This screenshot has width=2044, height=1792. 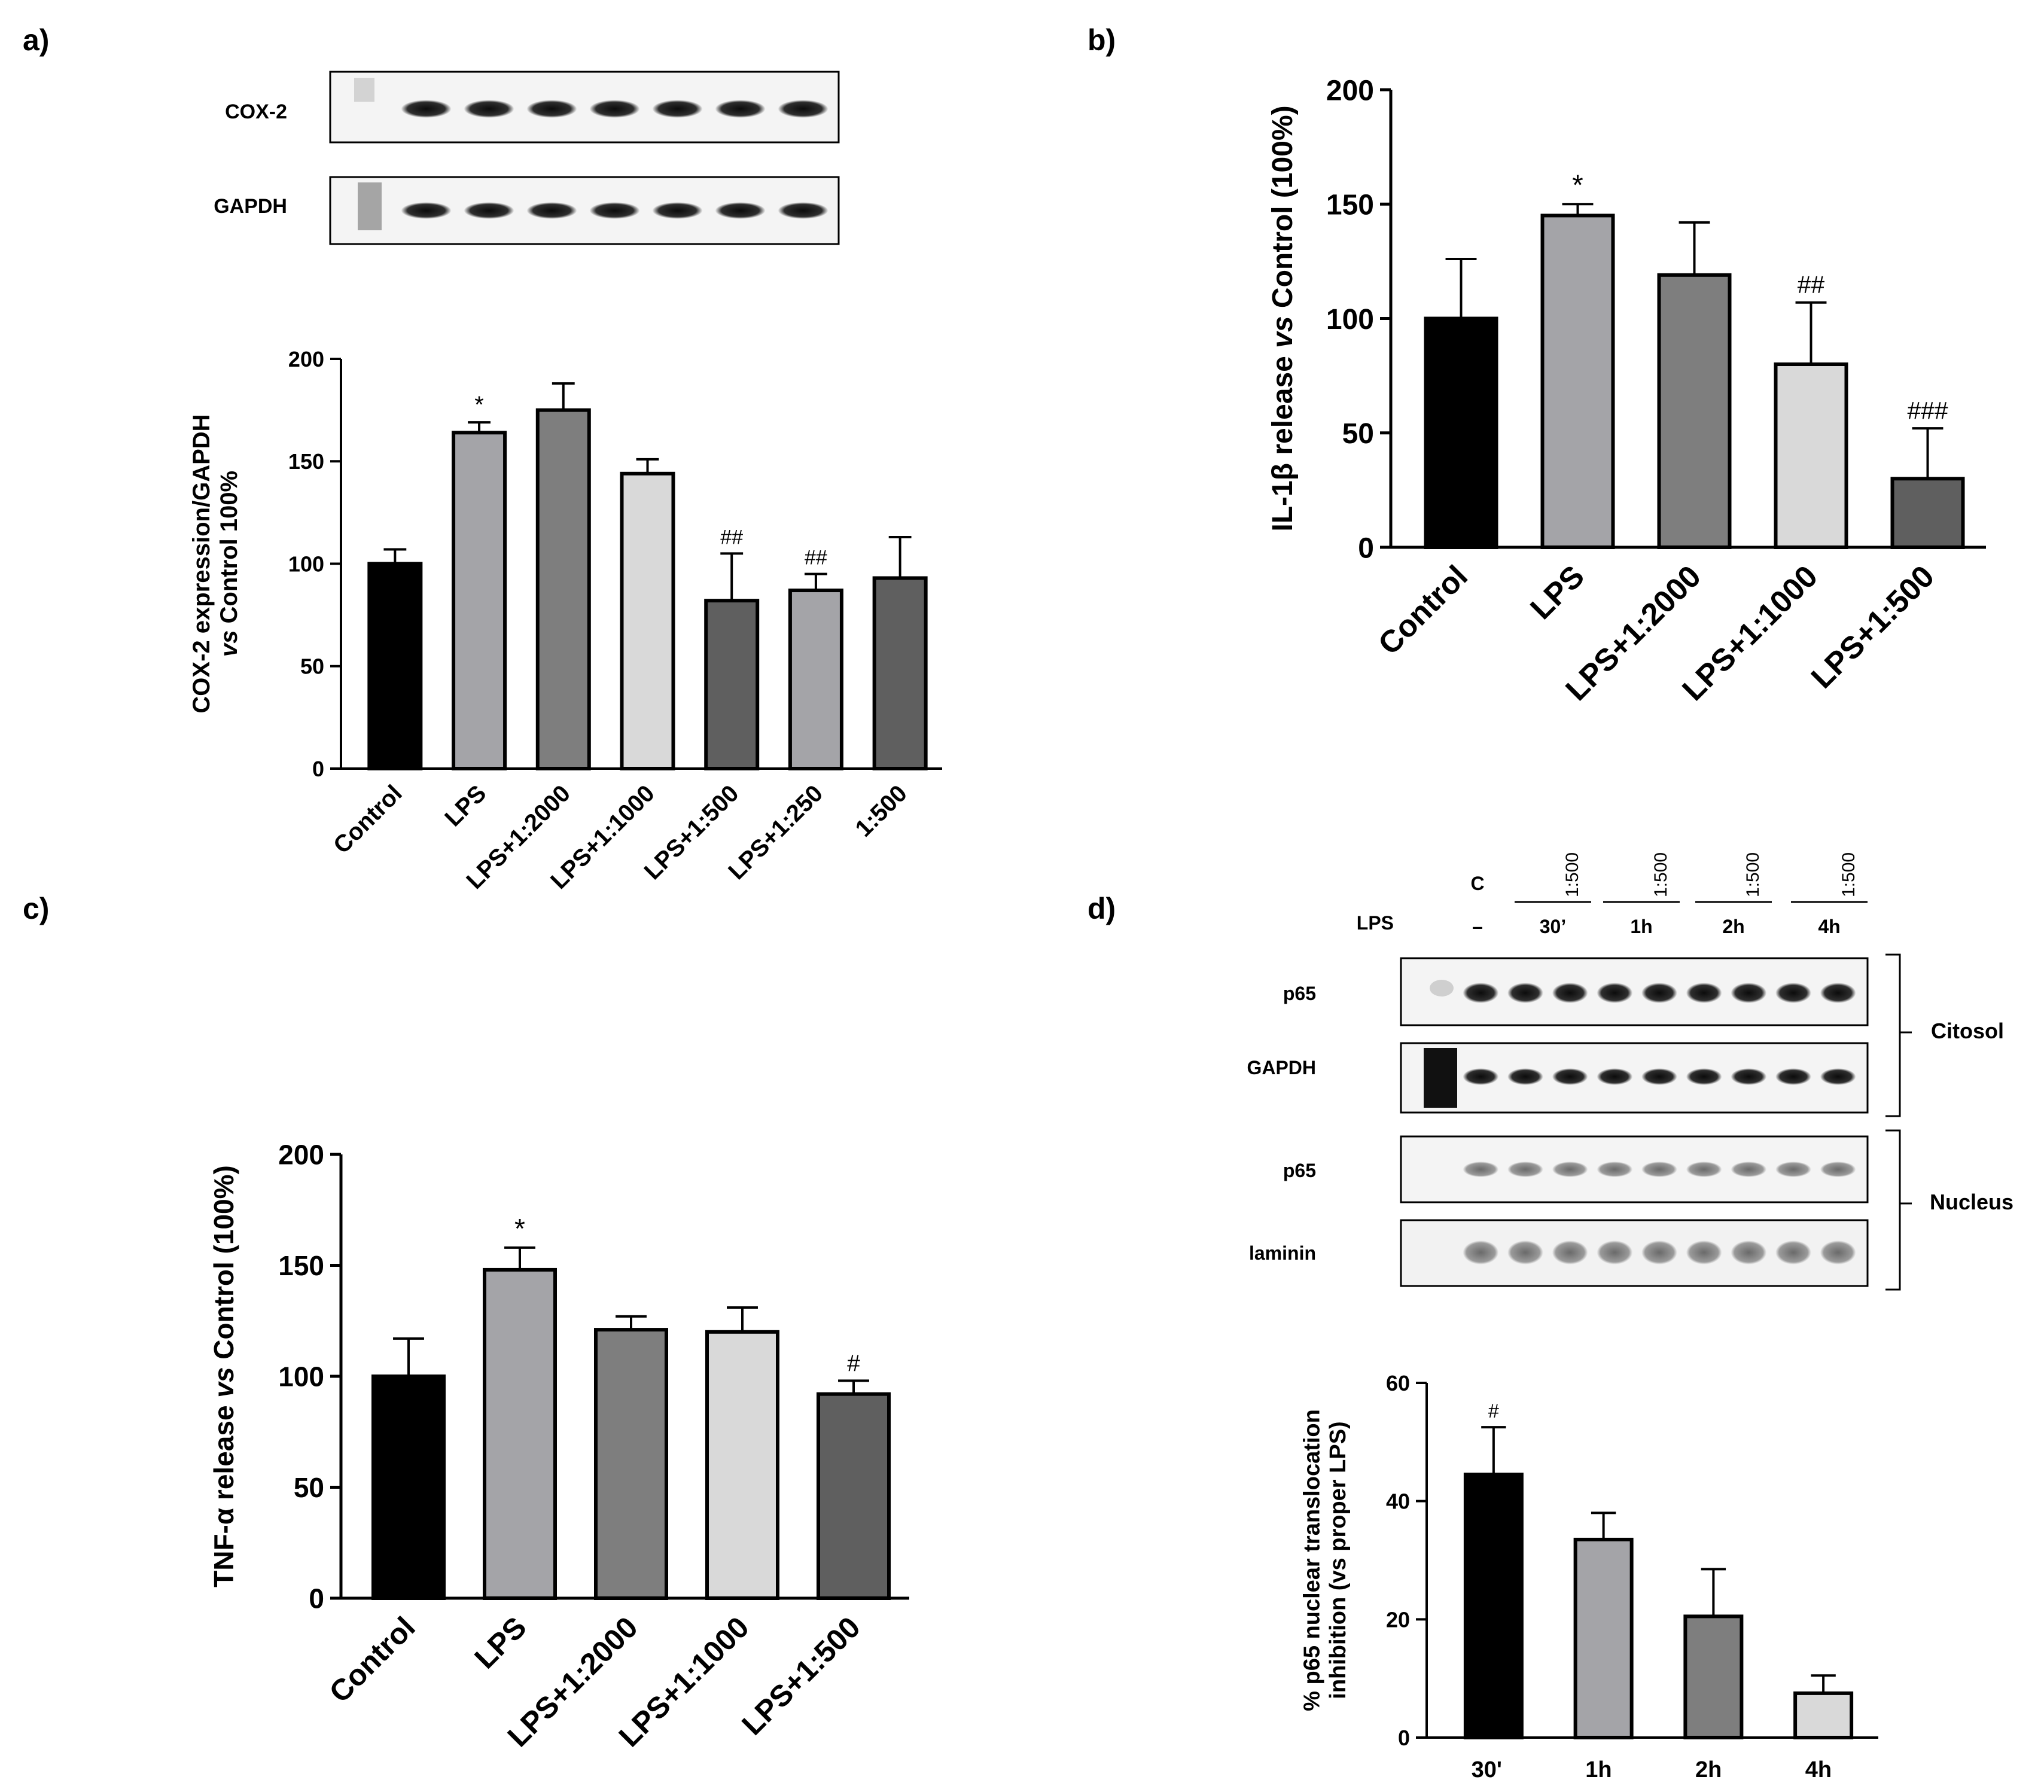 I want to click on d-header-control: C, so click(x=1477, y=883).